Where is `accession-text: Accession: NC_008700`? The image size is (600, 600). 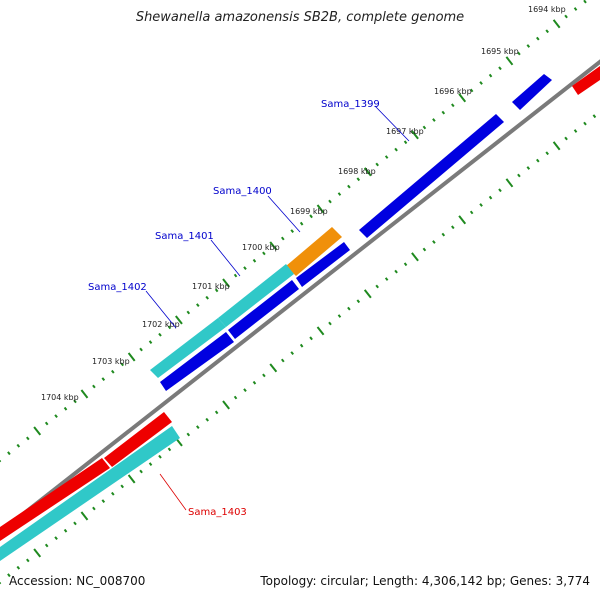
accession-text: Accession: NC_008700 is located at coordinates (77, 581).